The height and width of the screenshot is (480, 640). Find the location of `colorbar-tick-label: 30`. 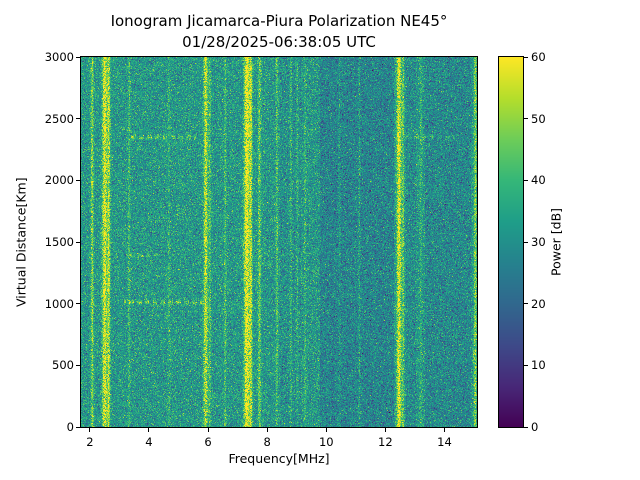

colorbar-tick-label: 30 is located at coordinates (538, 242).